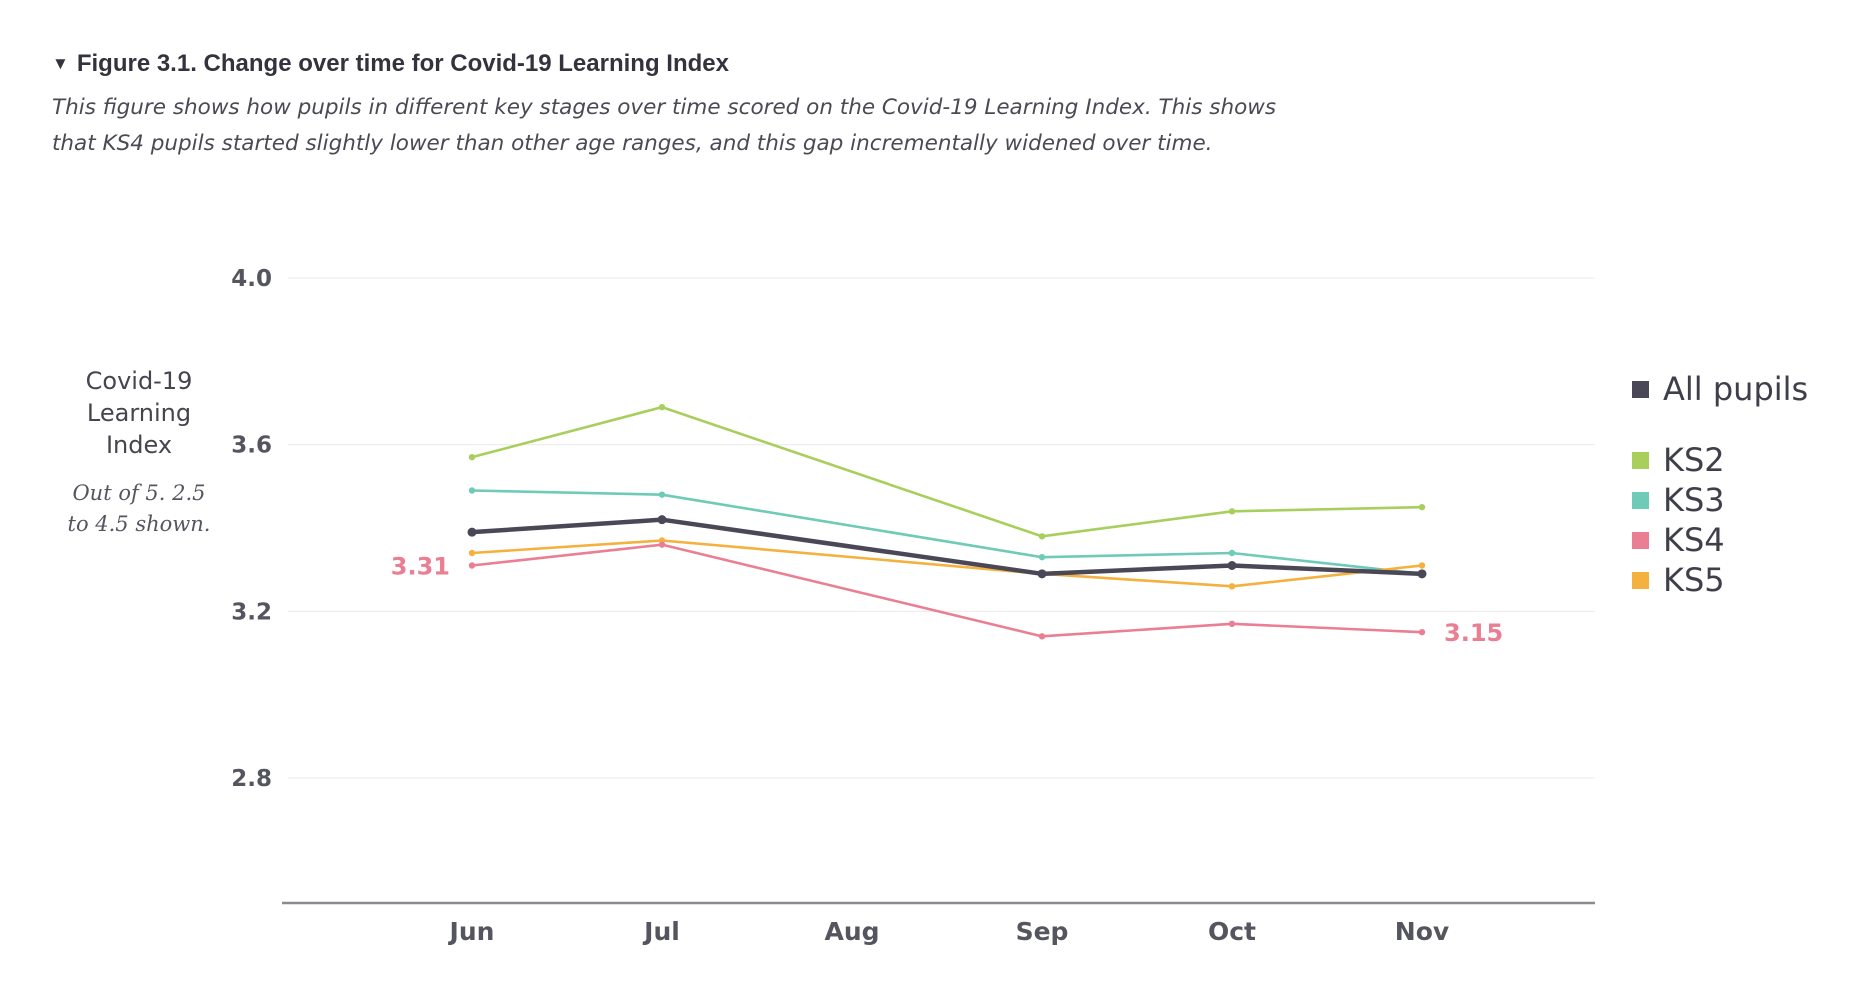 This screenshot has height=990, width=1858. I want to click on x-tick-label: Nov, so click(1422, 931).